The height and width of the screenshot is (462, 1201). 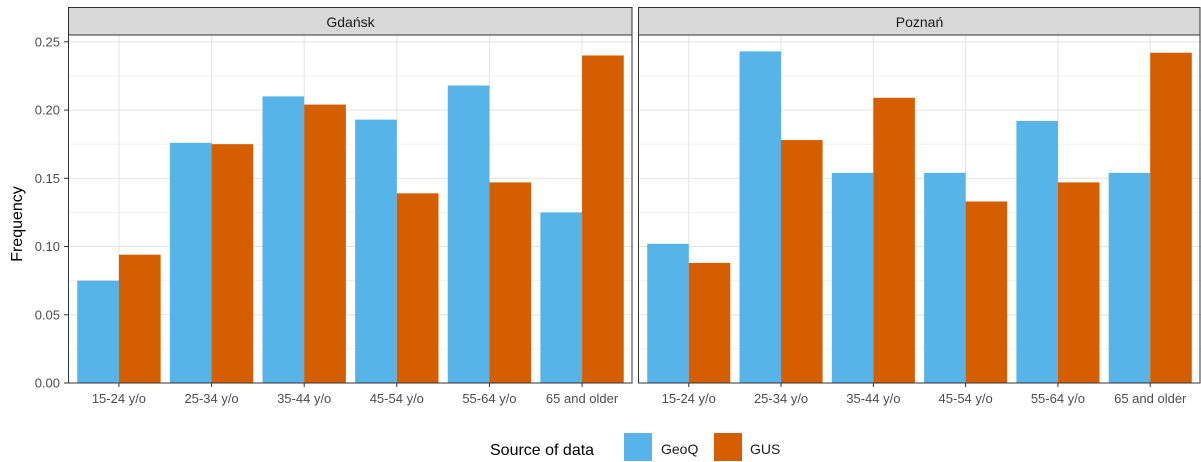 What do you see at coordinates (47, 246) in the screenshot?
I see `y-tick-label: 0.10` at bounding box center [47, 246].